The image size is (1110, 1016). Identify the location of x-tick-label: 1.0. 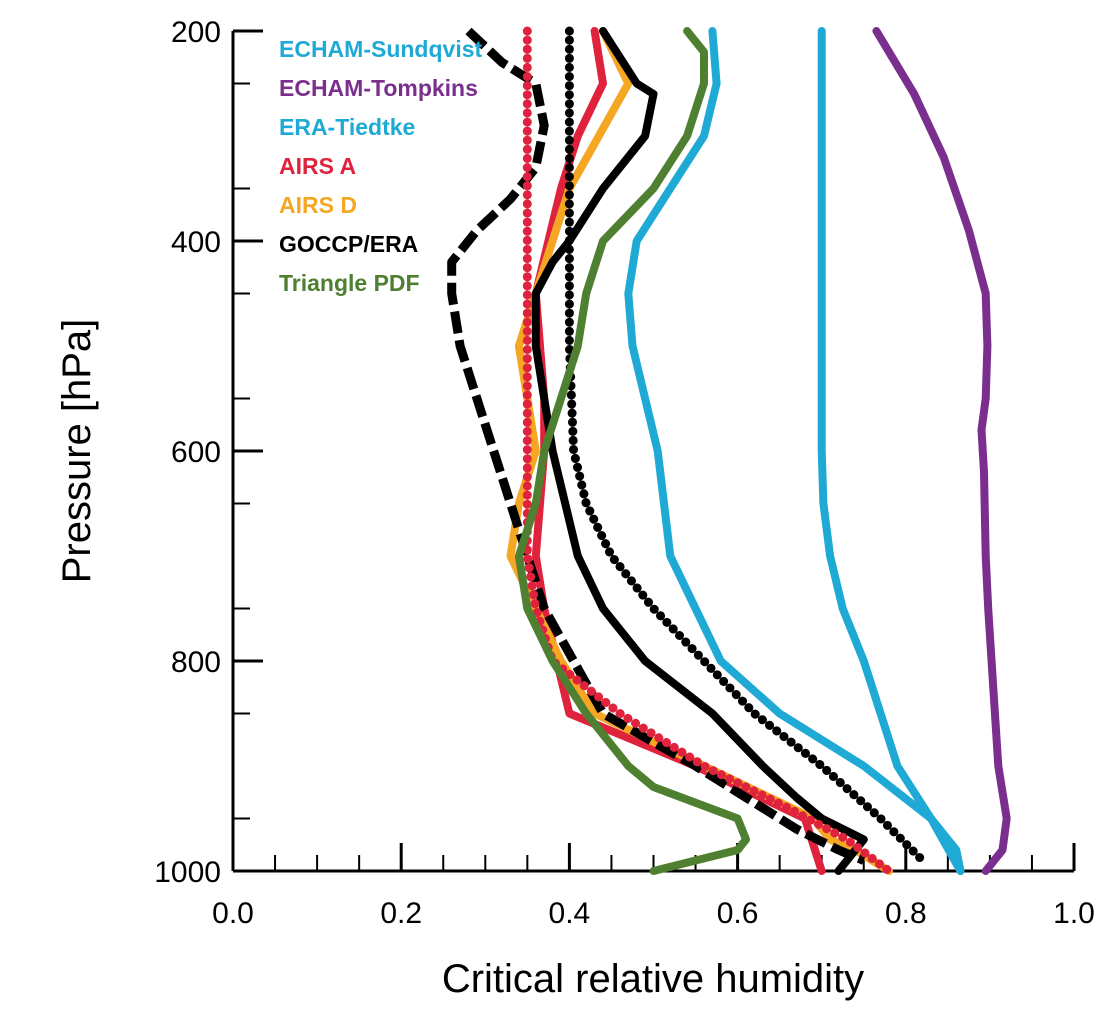
(1074, 913).